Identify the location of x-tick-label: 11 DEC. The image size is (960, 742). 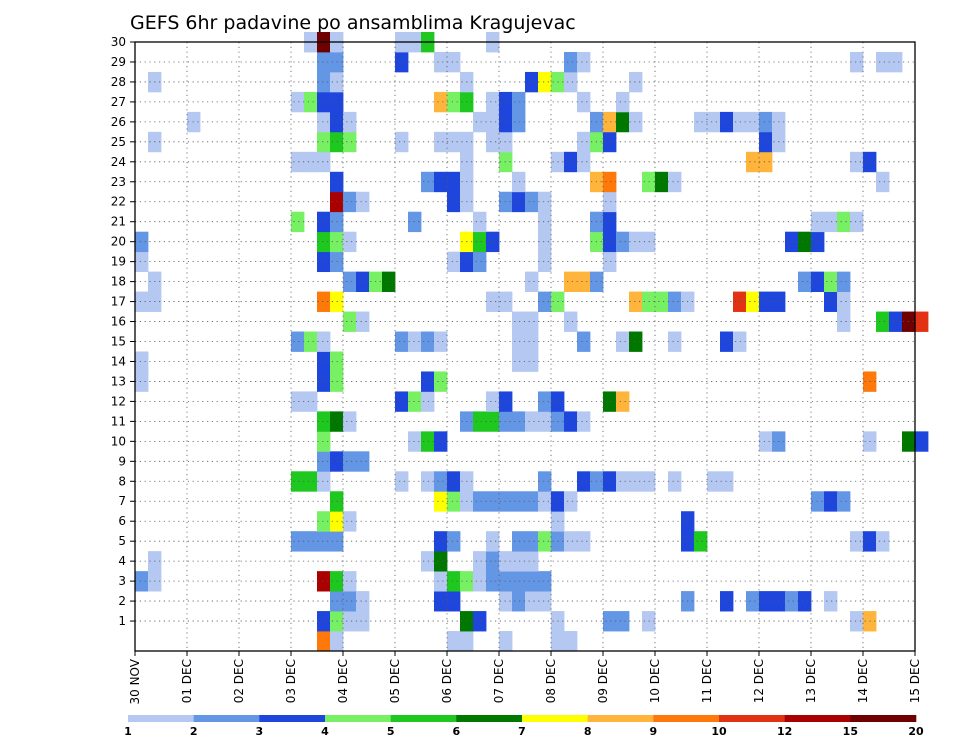
(707, 681).